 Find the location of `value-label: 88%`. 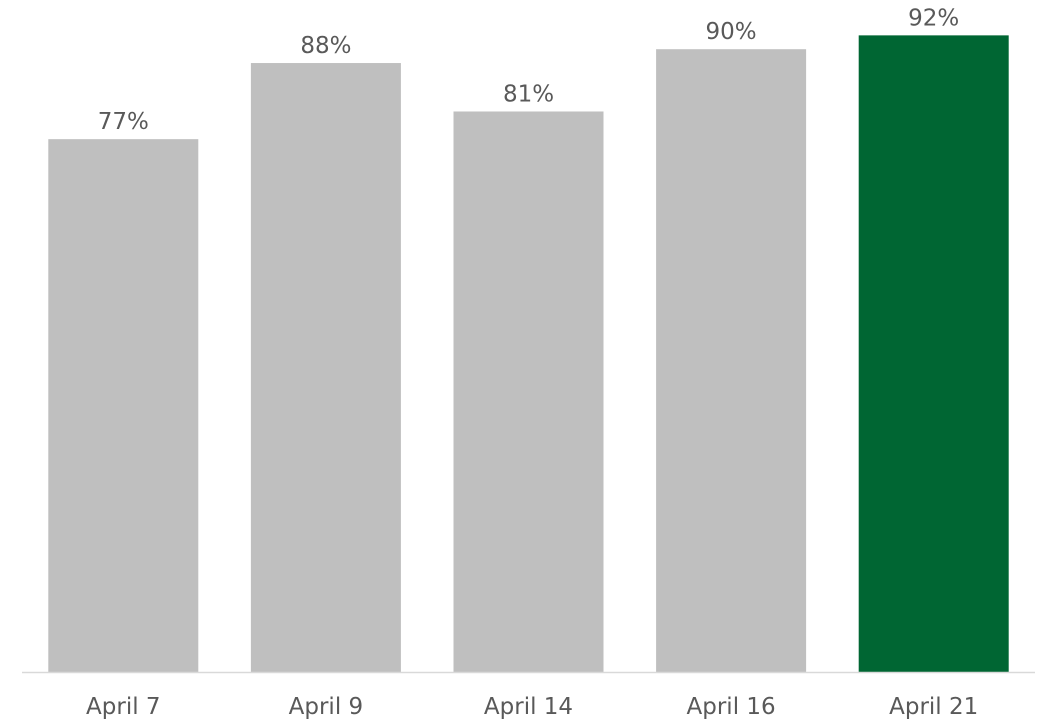

value-label: 88% is located at coordinates (325, 46).